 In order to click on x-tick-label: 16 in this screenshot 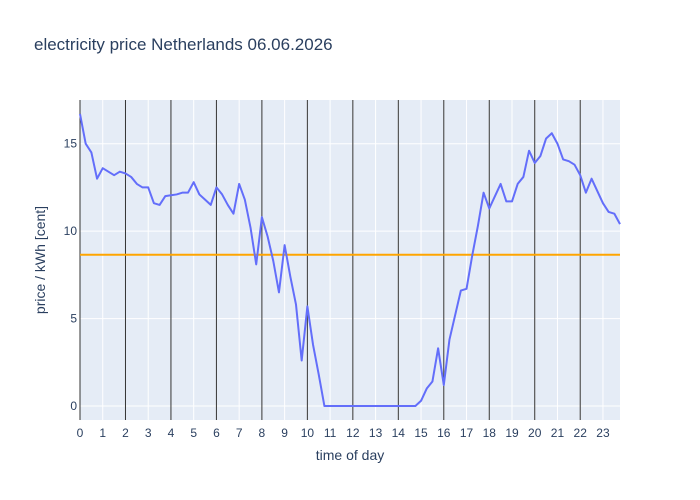, I will do `click(444, 433)`.